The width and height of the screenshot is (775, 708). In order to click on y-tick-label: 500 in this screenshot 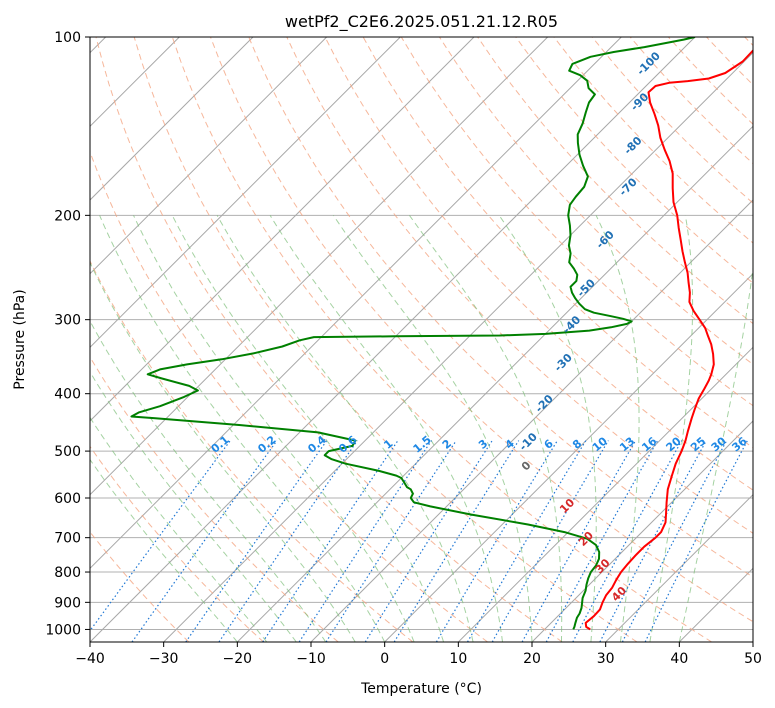, I will do `click(67, 452)`.